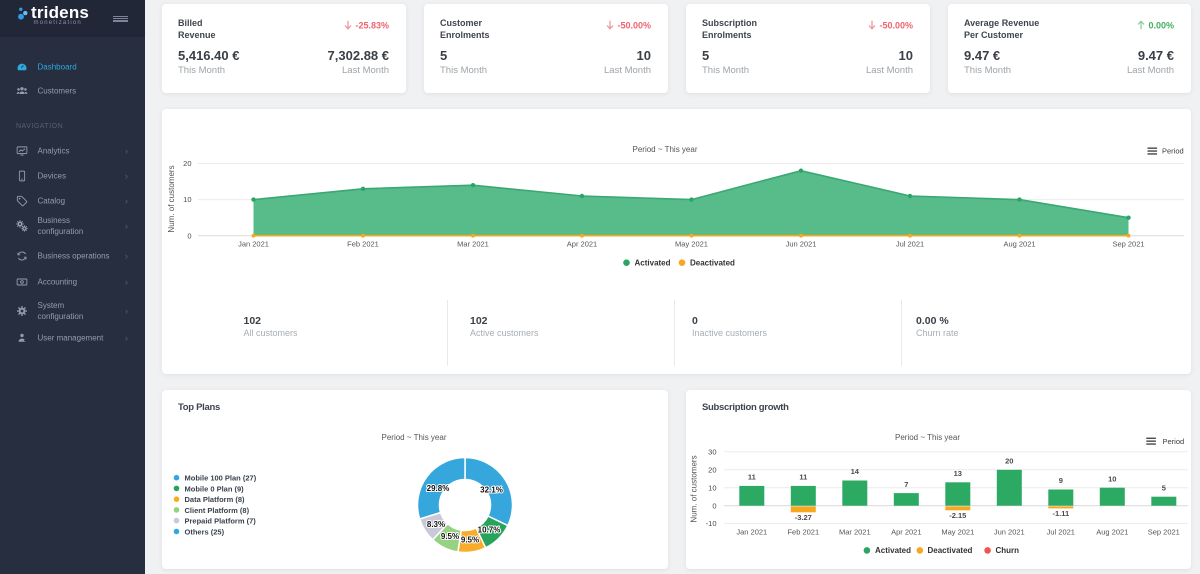  Describe the element at coordinates (221, 521) in the screenshot. I see `svg-text: Prepaid Platform (7)` at that location.